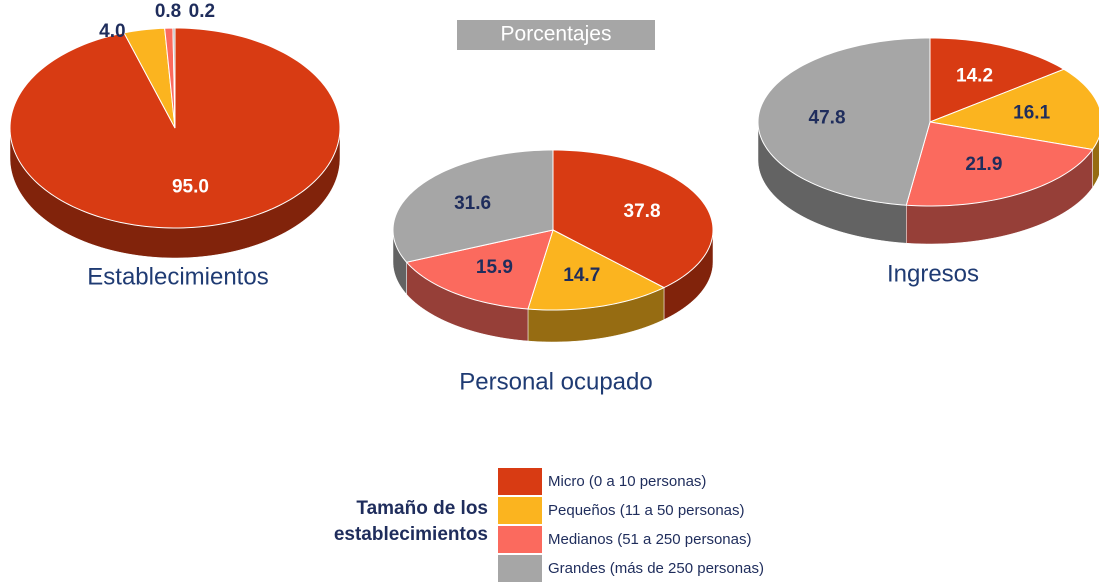 The width and height of the screenshot is (1099, 588). What do you see at coordinates (1031, 112) in the screenshot?
I see `data-label: 16.1` at bounding box center [1031, 112].